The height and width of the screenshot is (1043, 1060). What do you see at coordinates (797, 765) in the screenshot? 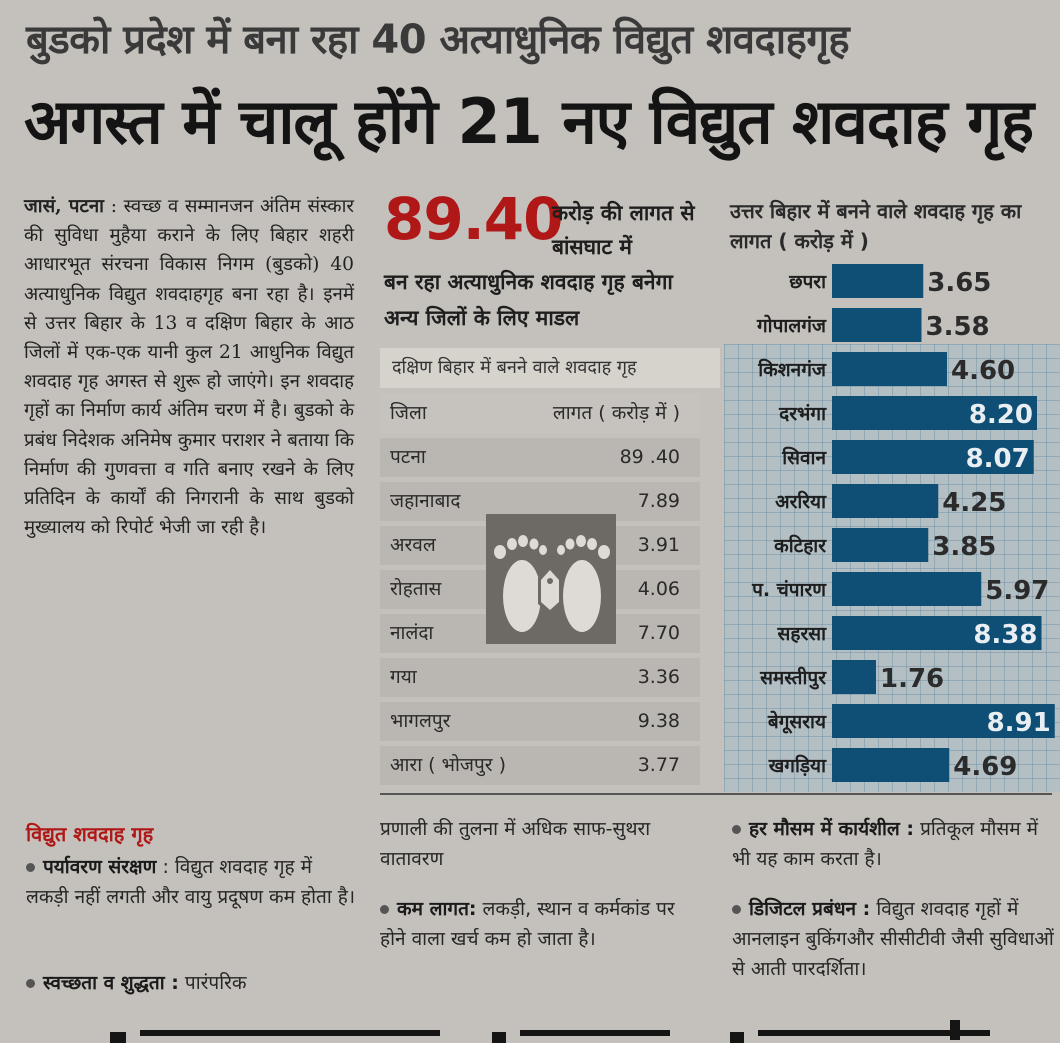
I see `bar-category-label: खगड़िया` at bounding box center [797, 765].